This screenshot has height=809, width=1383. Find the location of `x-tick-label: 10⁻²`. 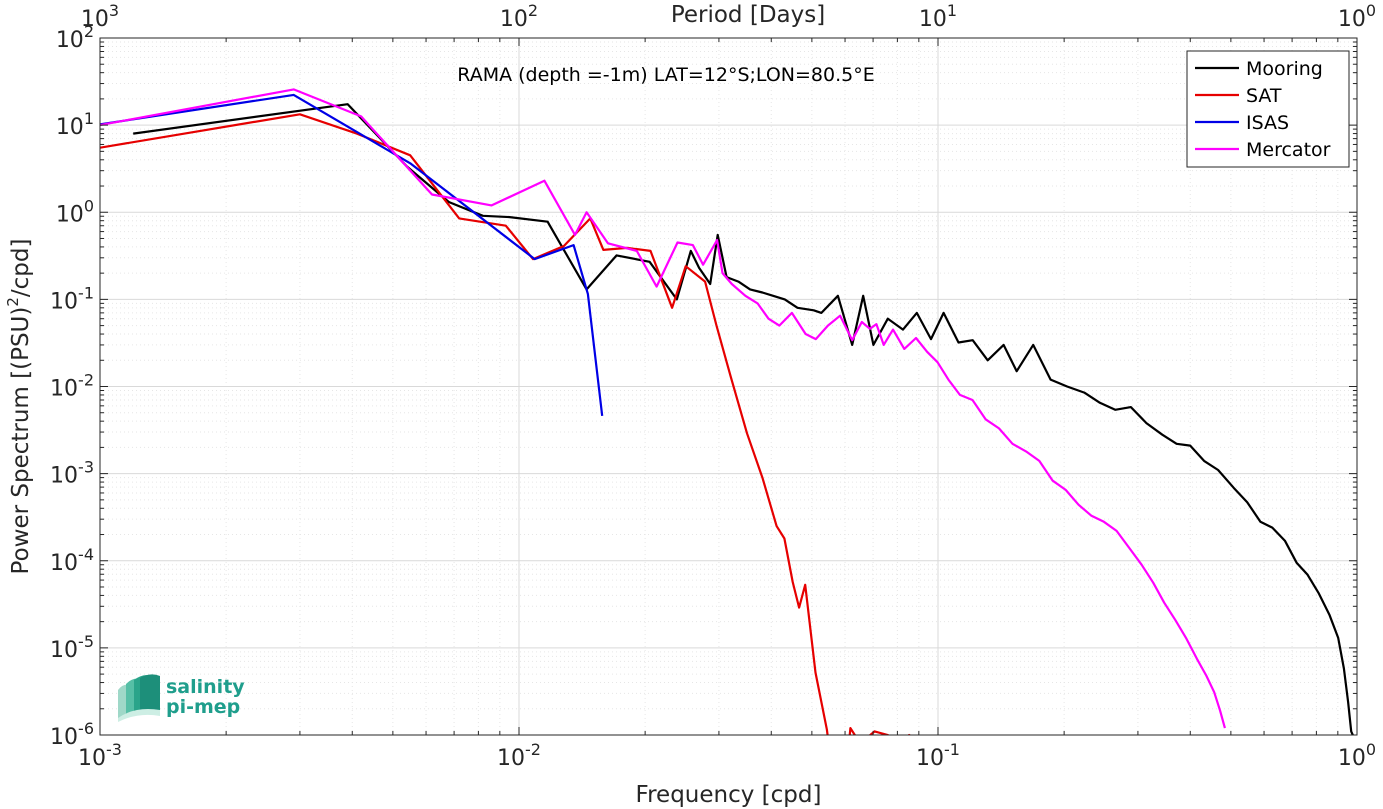

x-tick-label: 10⁻² is located at coordinates (519, 755).